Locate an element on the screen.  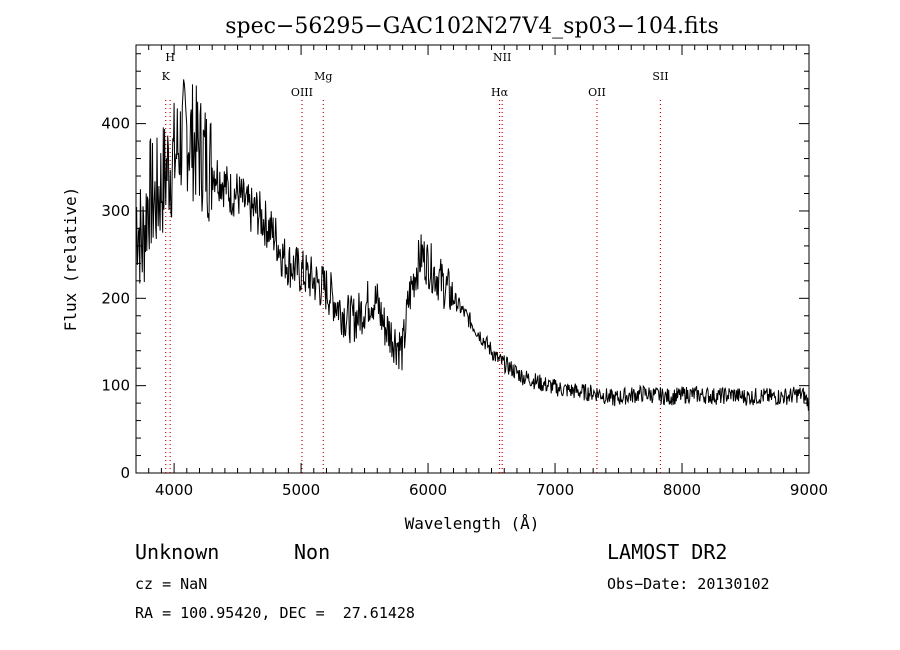
spectral-line-label: K is located at coordinates (166, 76).